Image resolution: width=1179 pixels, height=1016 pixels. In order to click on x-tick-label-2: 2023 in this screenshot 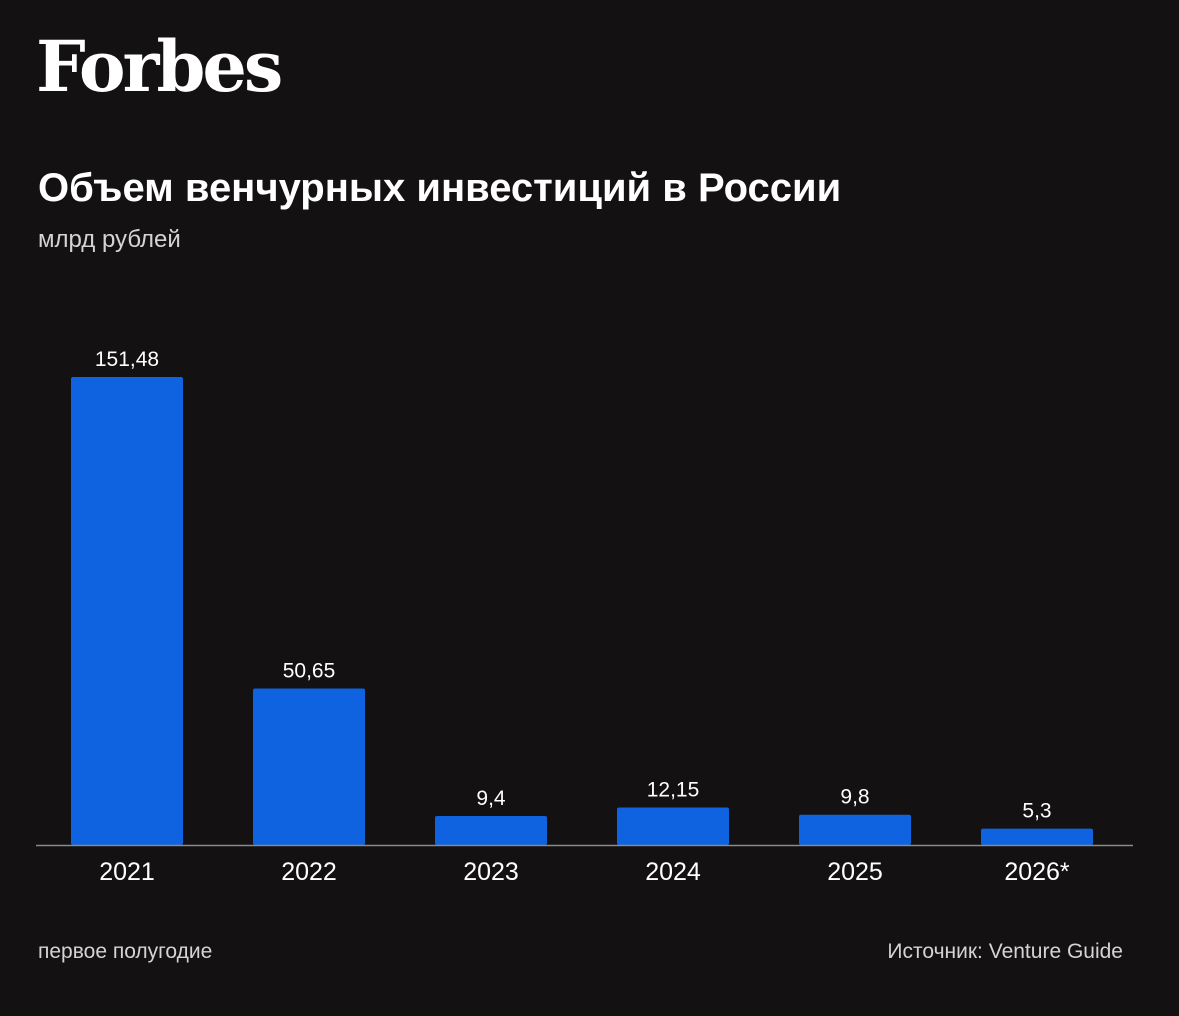, I will do `click(491, 872)`.